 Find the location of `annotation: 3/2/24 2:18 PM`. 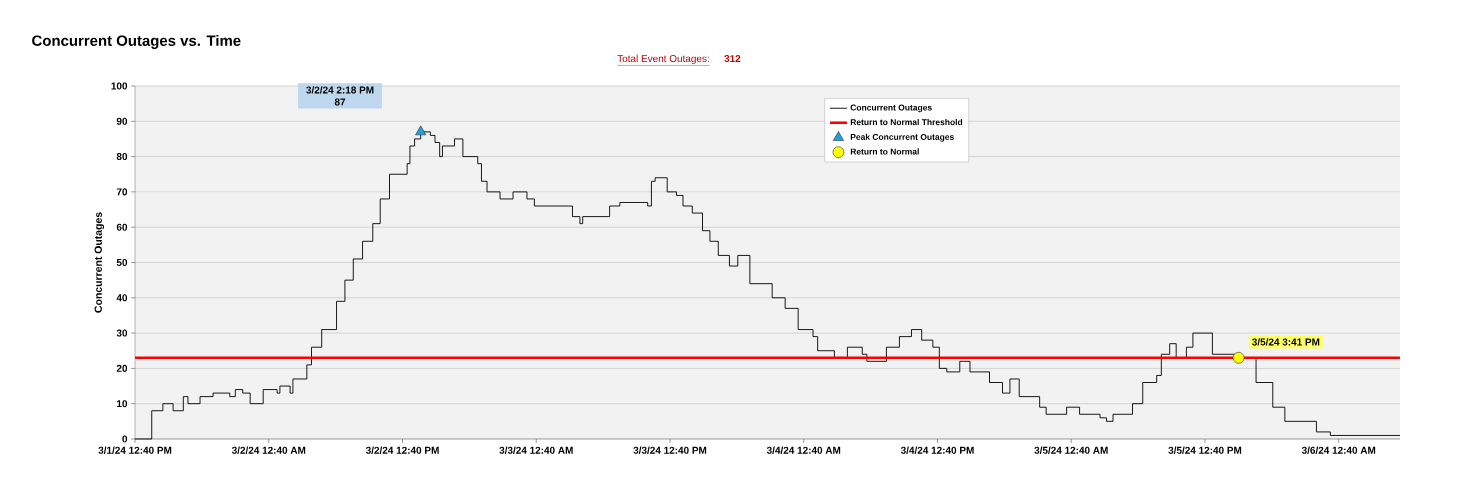

annotation: 3/2/24 2:18 PM is located at coordinates (340, 90).